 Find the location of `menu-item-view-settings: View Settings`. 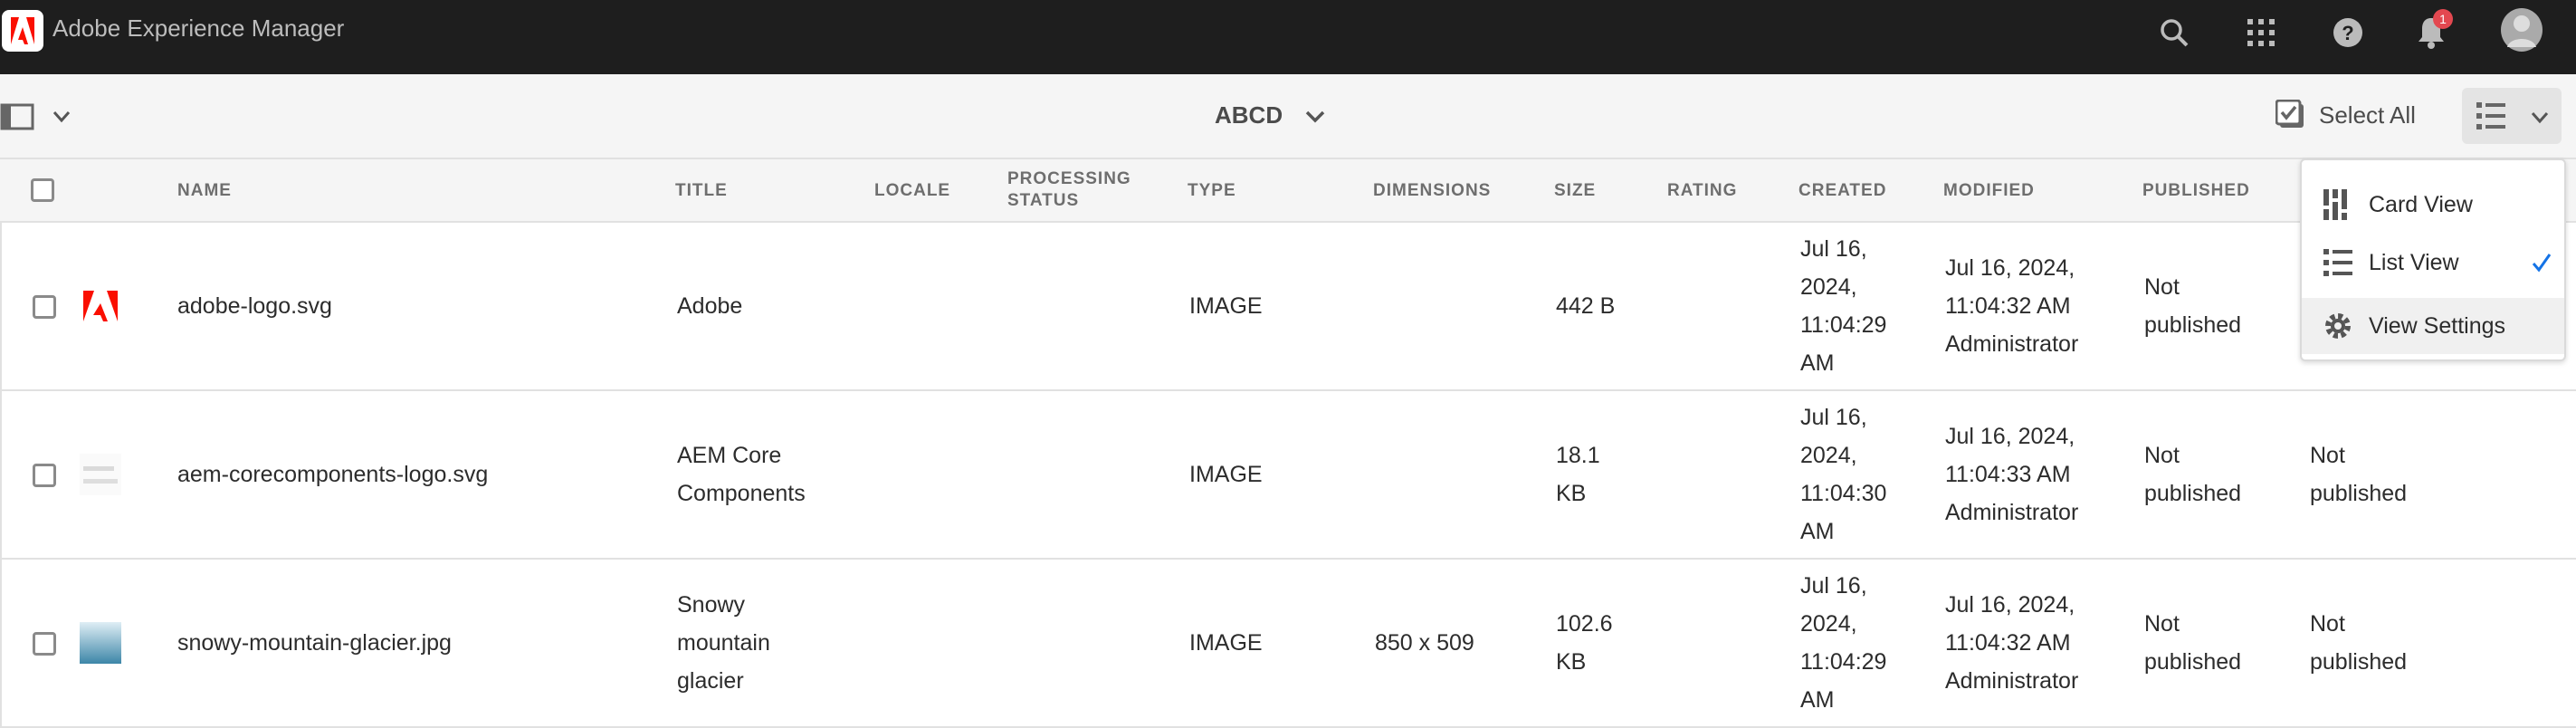

menu-item-view-settings: View Settings is located at coordinates (2433, 326).